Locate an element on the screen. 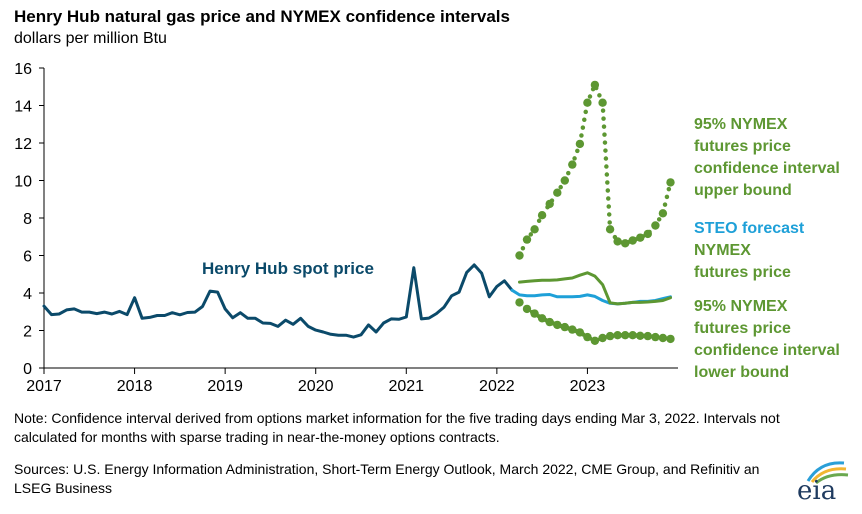  annotation-upper-line-2: futures price is located at coordinates (742, 146).